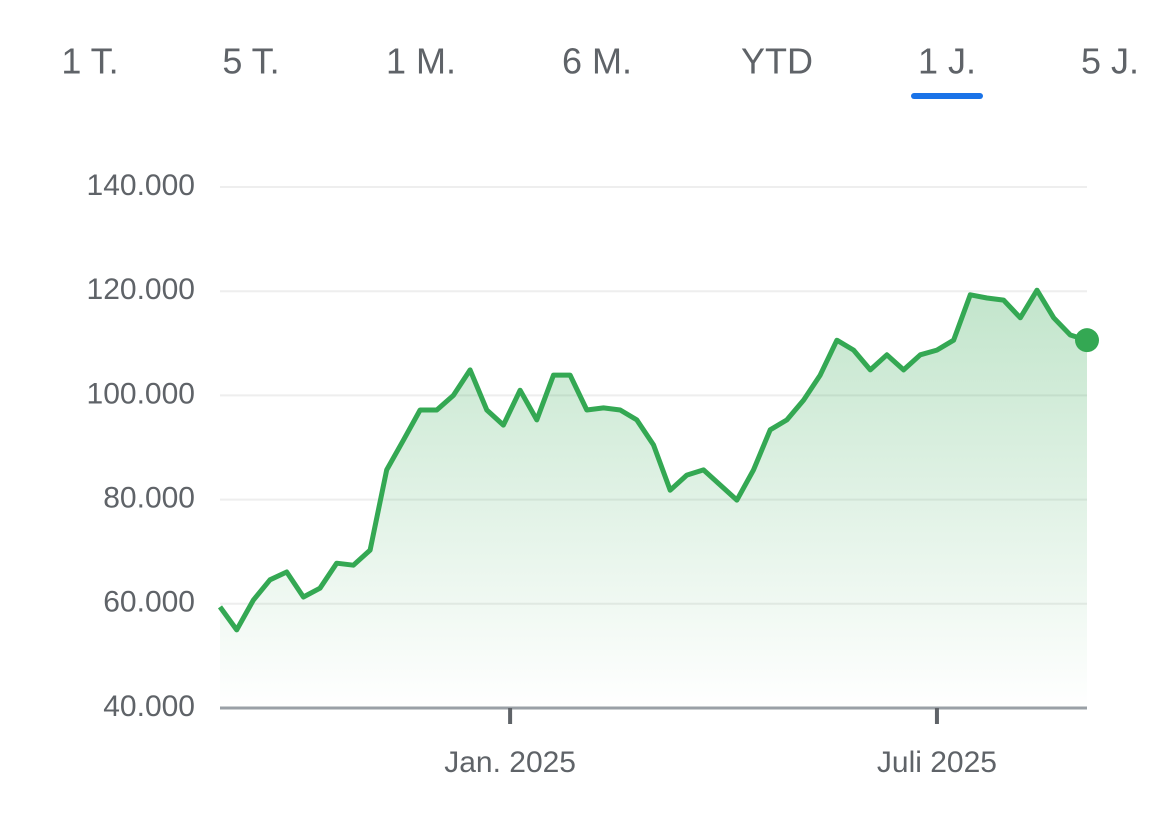 This screenshot has width=1170, height=818. What do you see at coordinates (937, 762) in the screenshot?
I see `x-tick-label: Juli 2025` at bounding box center [937, 762].